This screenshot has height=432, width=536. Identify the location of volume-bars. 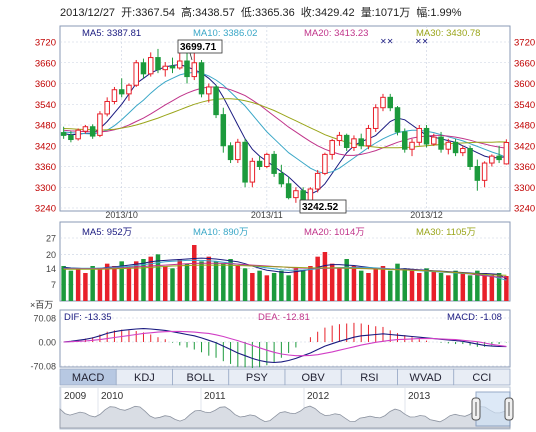
(285, 273).